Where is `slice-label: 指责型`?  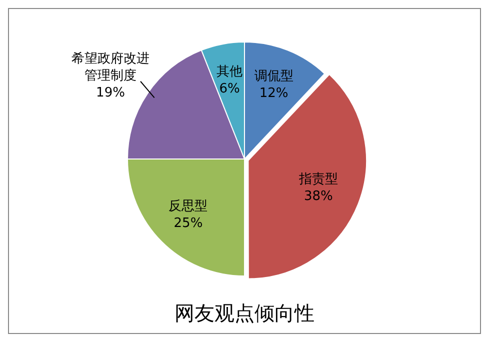 slice-label: 指责型 is located at coordinates (318, 180).